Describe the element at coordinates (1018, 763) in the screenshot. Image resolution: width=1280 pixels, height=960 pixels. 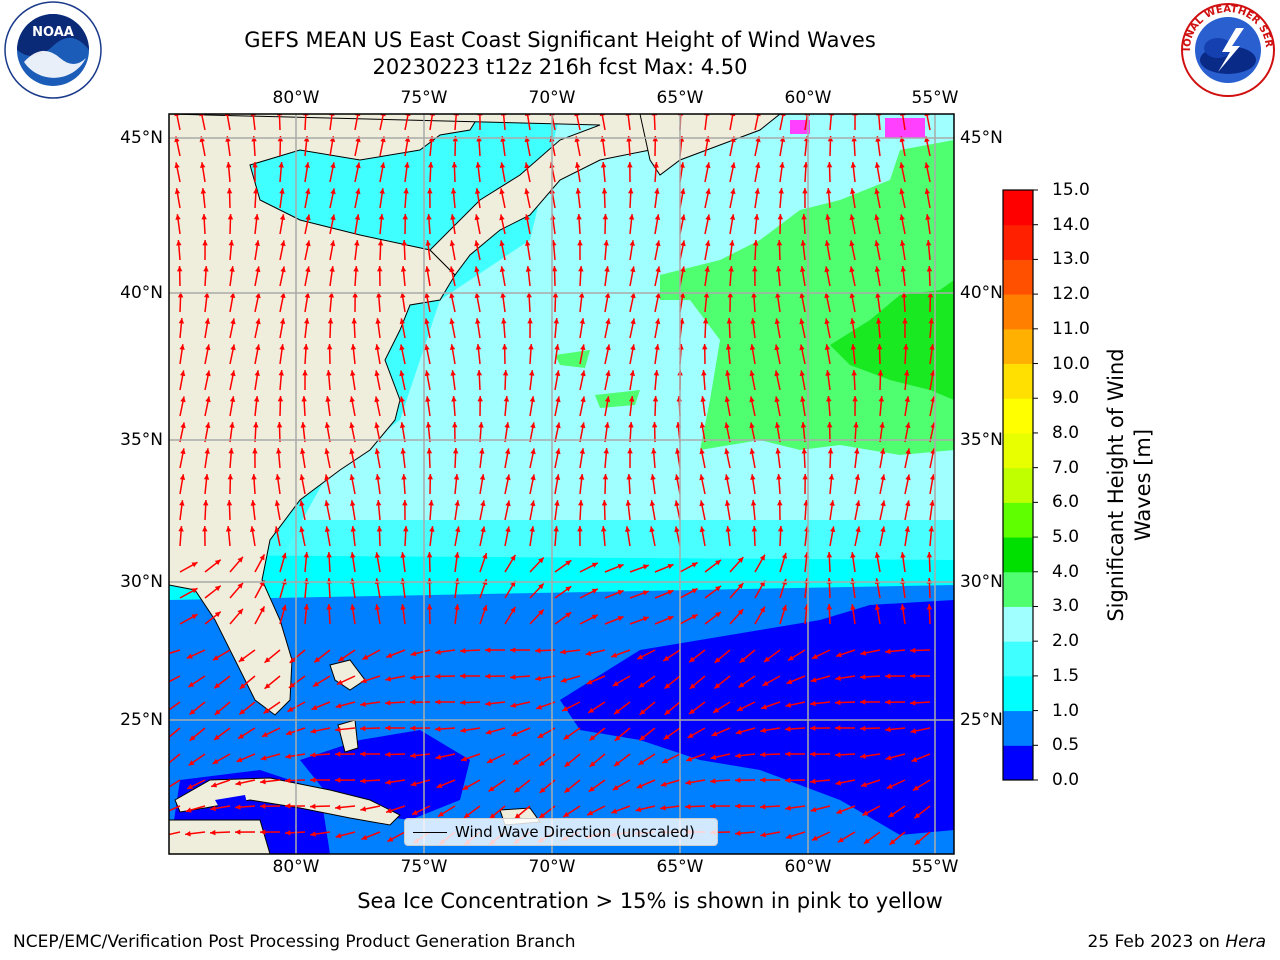
I see `colorbar-swatch` at that location.